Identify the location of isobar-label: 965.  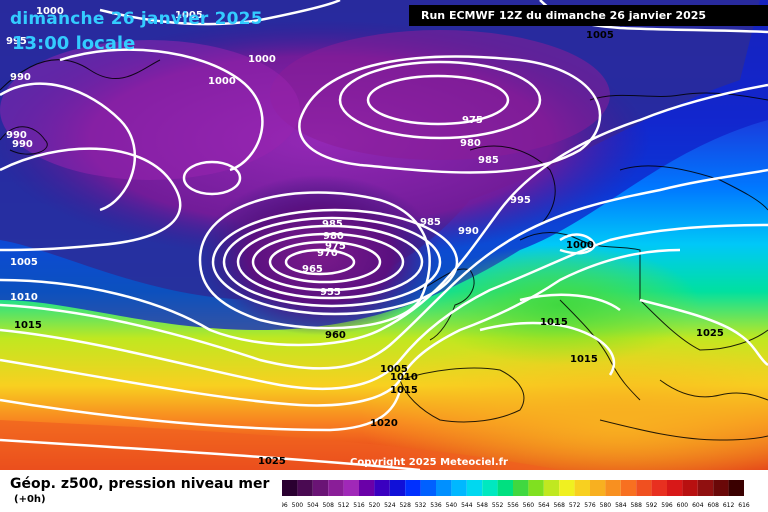
(312, 269).